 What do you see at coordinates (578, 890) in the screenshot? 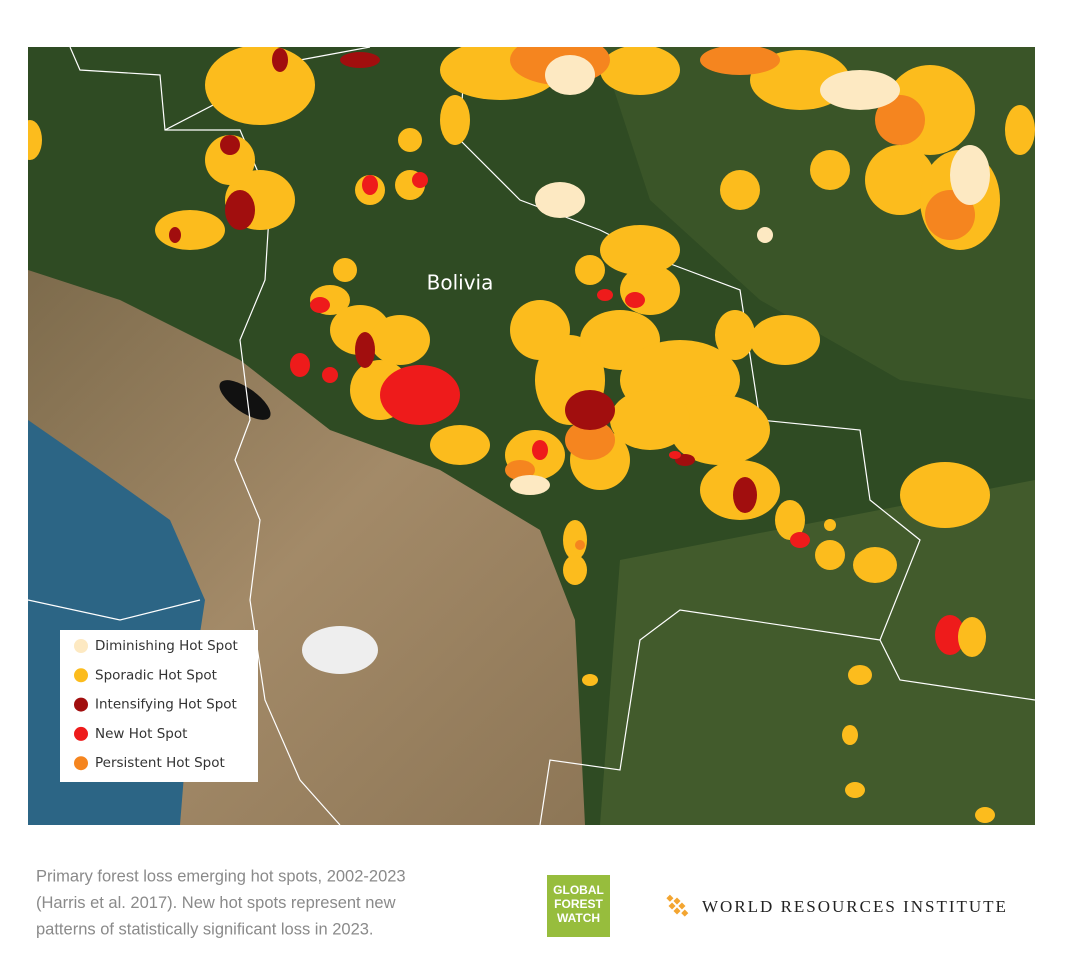
I see `gfw-line: GLOBAL` at bounding box center [578, 890].